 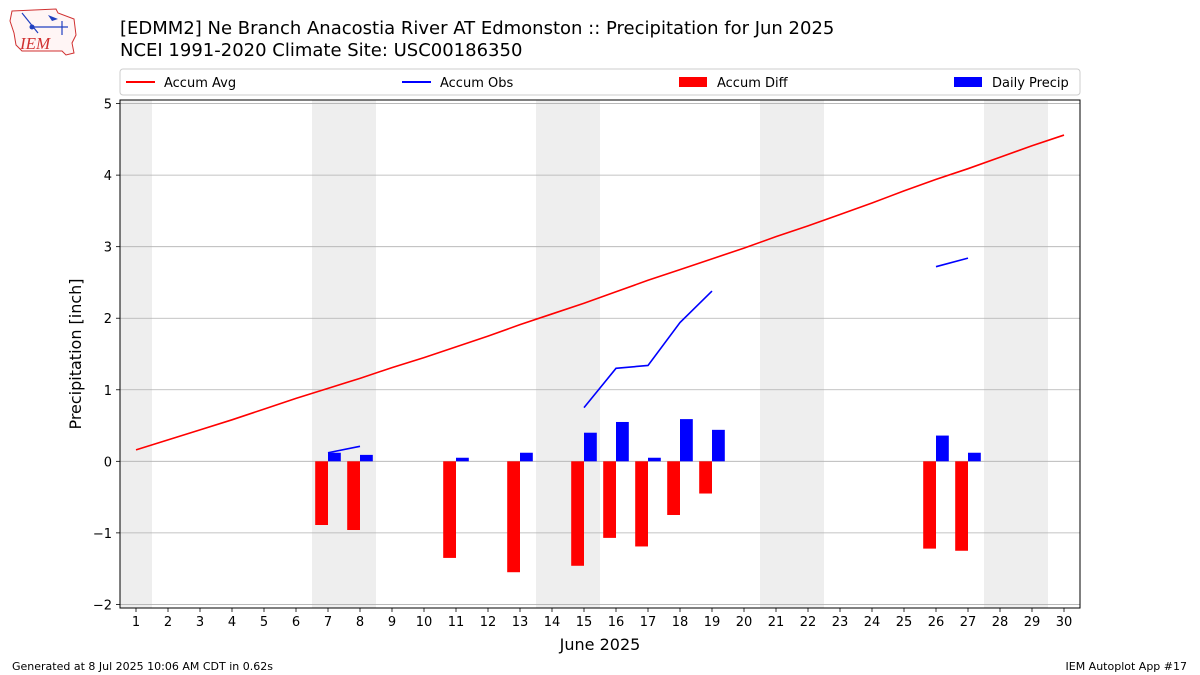 I want to click on y-tick-label: −1, so click(x=102, y=534).